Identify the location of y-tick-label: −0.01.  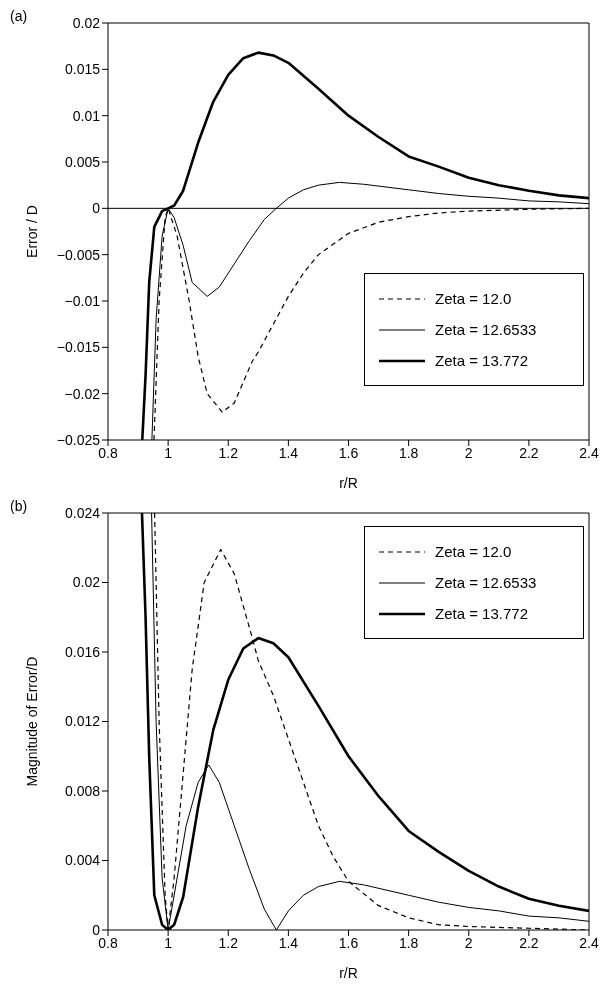
(82, 300).